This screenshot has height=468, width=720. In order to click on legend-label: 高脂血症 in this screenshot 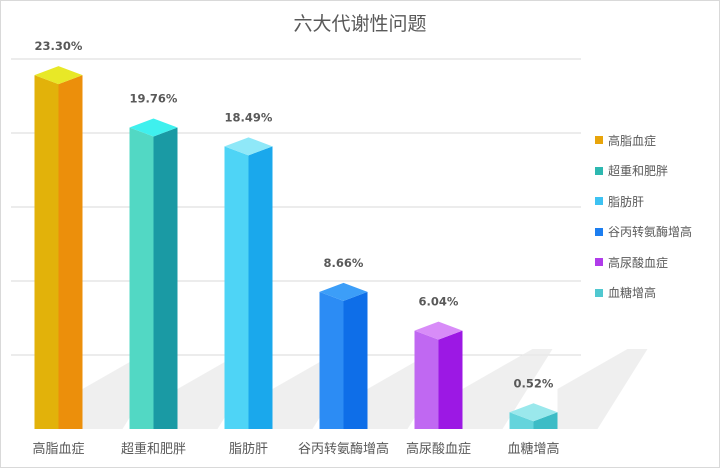, I will do `click(632, 140)`.